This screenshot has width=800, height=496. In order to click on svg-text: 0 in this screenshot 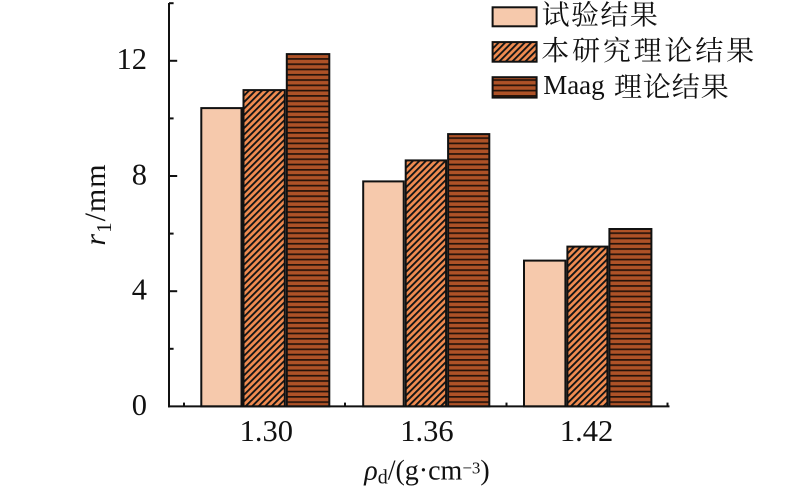, I will do `click(139, 405)`.